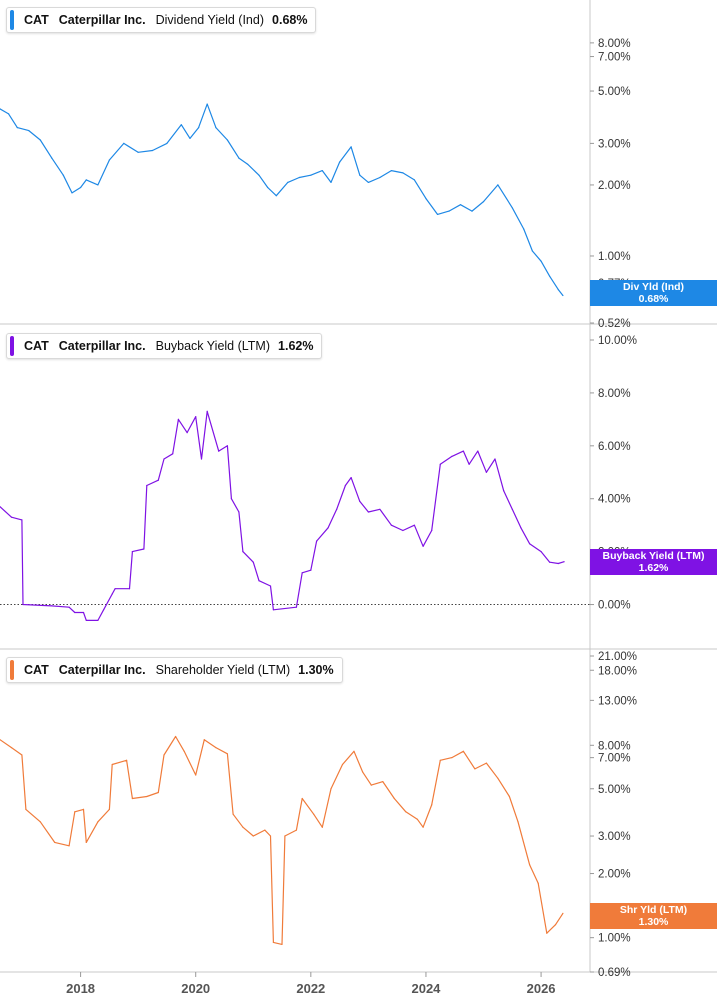 The height and width of the screenshot is (1005, 717). What do you see at coordinates (12, 346) in the screenshot?
I see `legend-swatch-buyback` at bounding box center [12, 346].